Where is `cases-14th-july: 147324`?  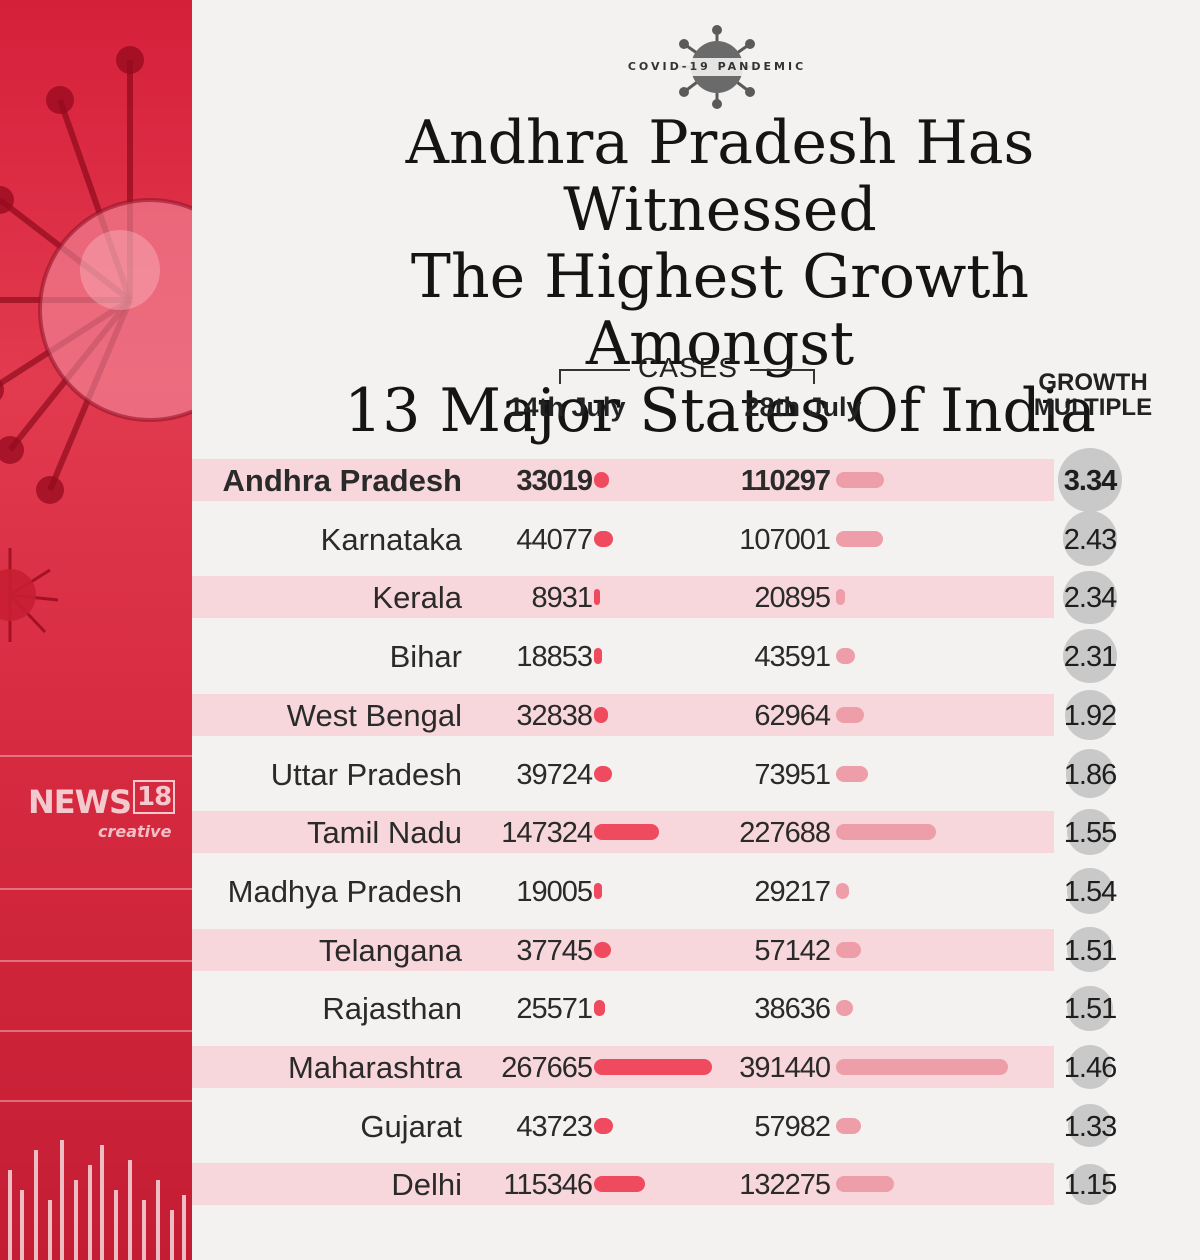
cases-14th-july: 147324 is located at coordinates (547, 833).